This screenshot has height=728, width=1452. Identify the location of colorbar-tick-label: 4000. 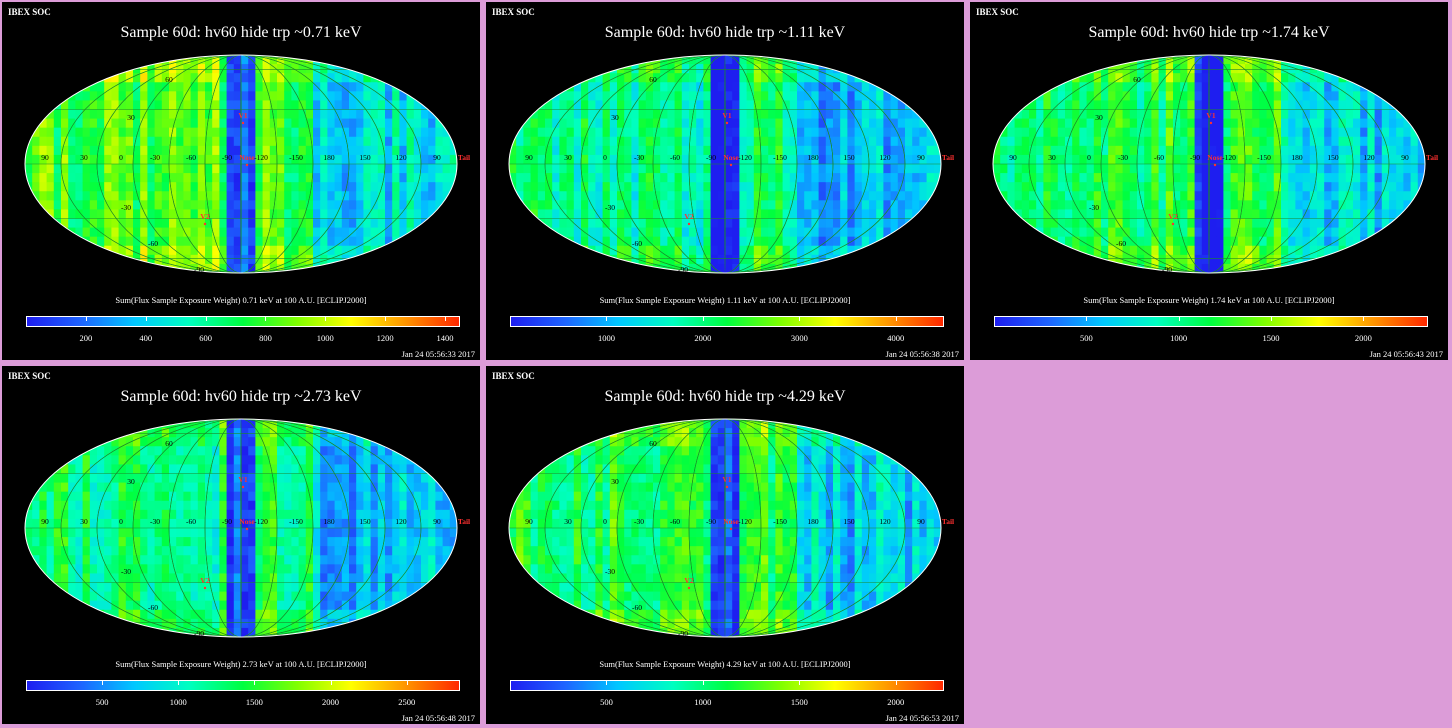
(896, 338).